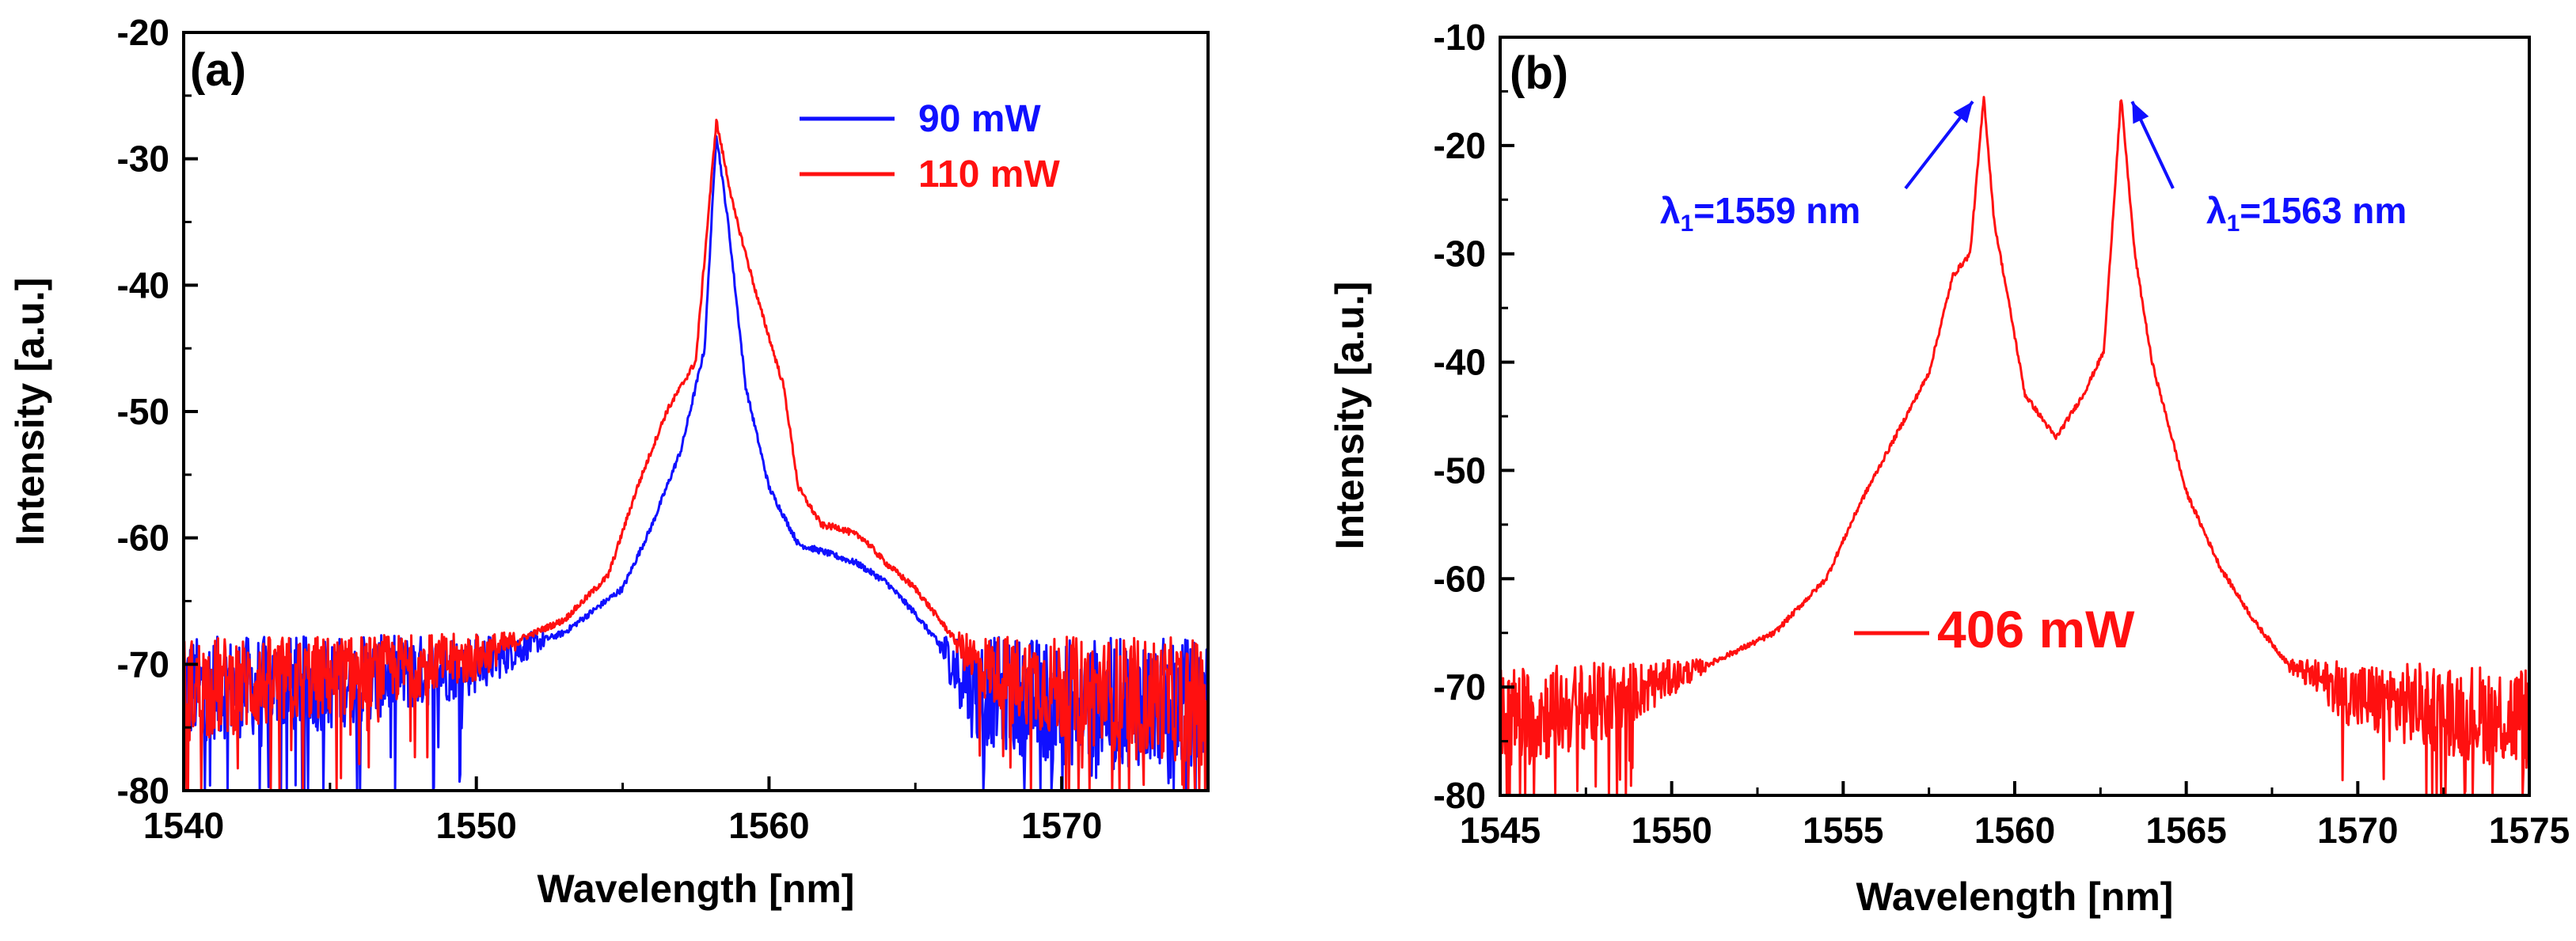  Describe the element at coordinates (930, 146) in the screenshot. I see `chart-a-legend: 90 mW 110 mW` at that location.